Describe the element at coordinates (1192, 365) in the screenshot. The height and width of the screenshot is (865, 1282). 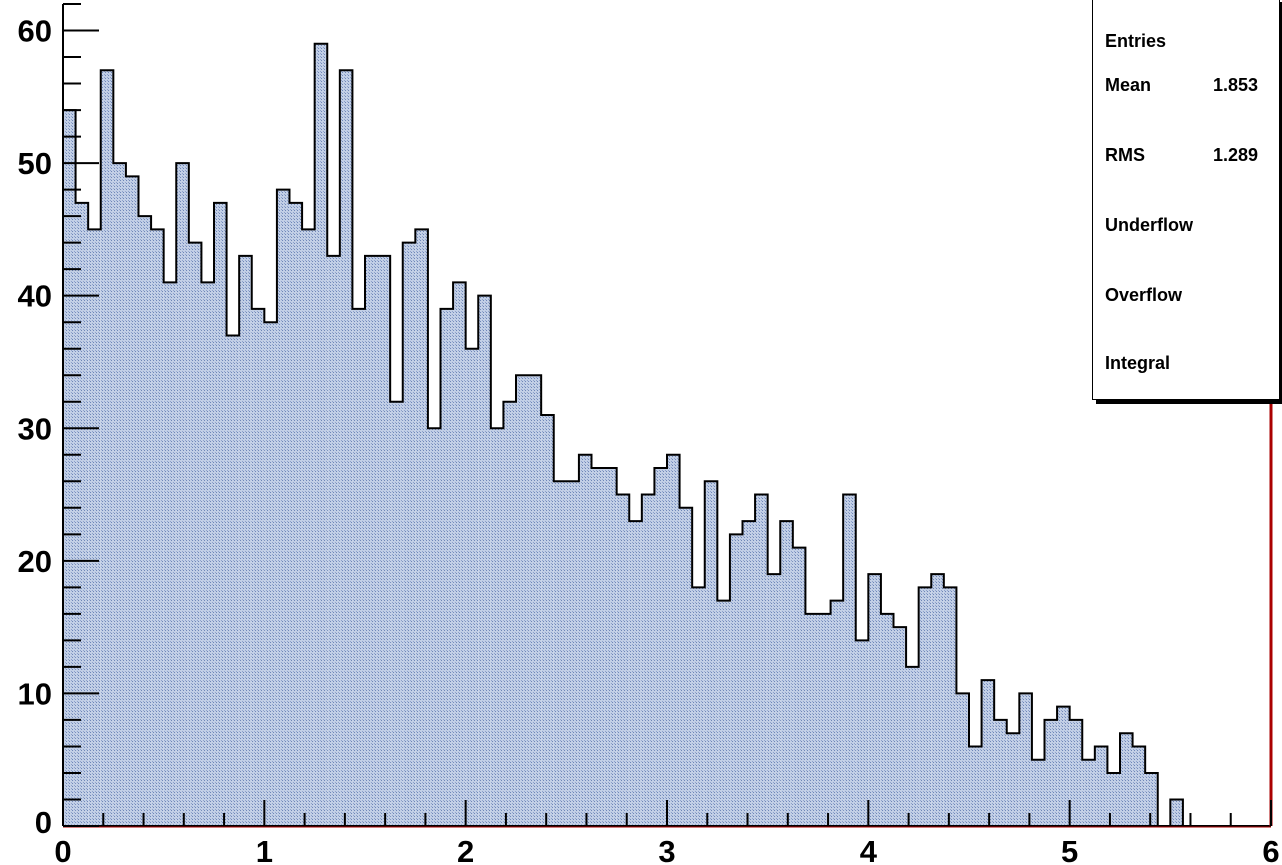
I see `stat-row: Integral` at that location.